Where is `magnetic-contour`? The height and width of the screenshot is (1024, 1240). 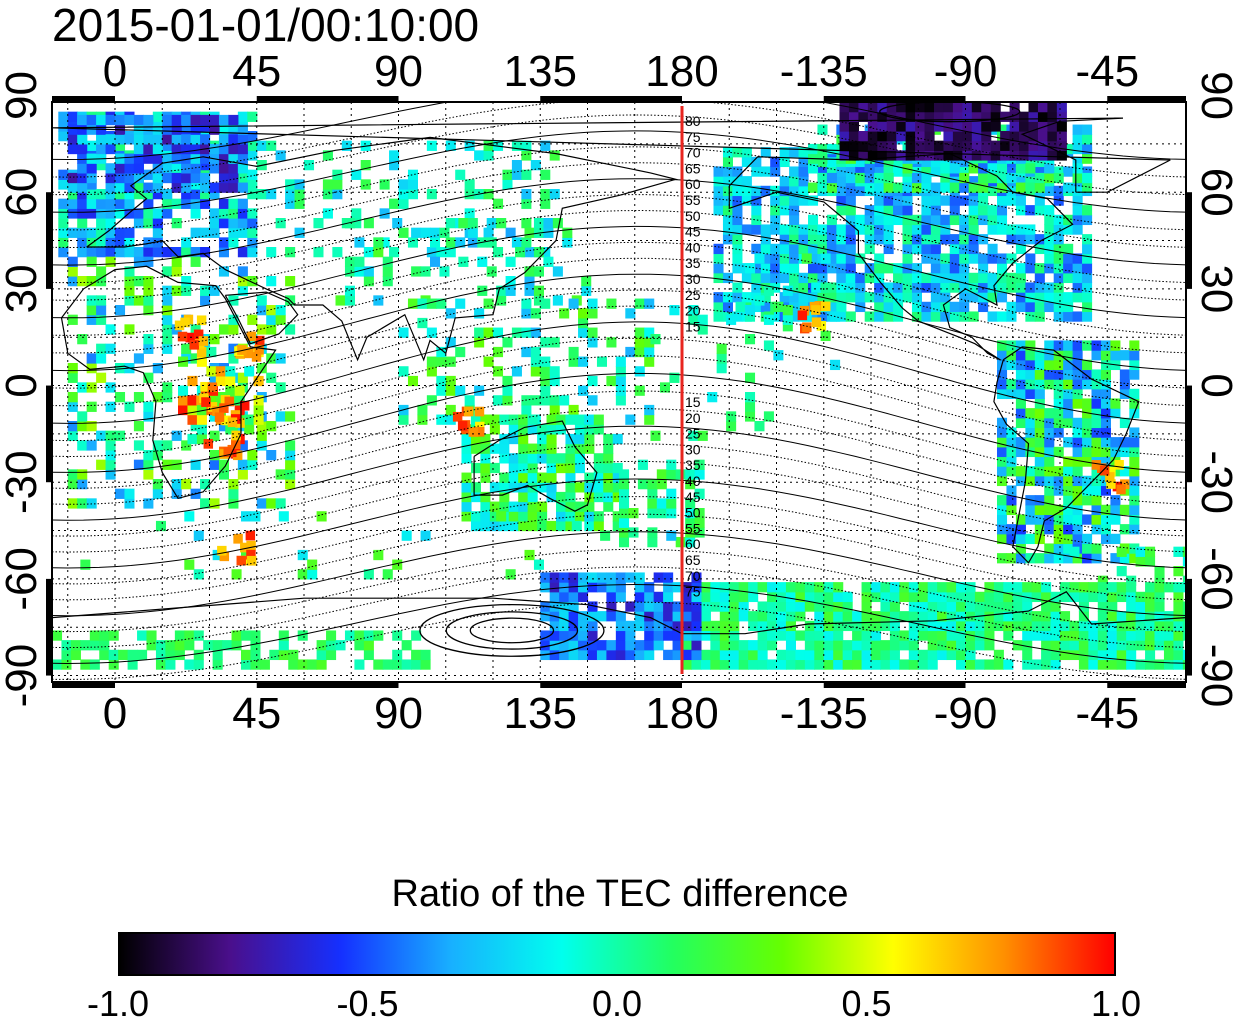 magnetic-contour is located at coordinates (512, 630).